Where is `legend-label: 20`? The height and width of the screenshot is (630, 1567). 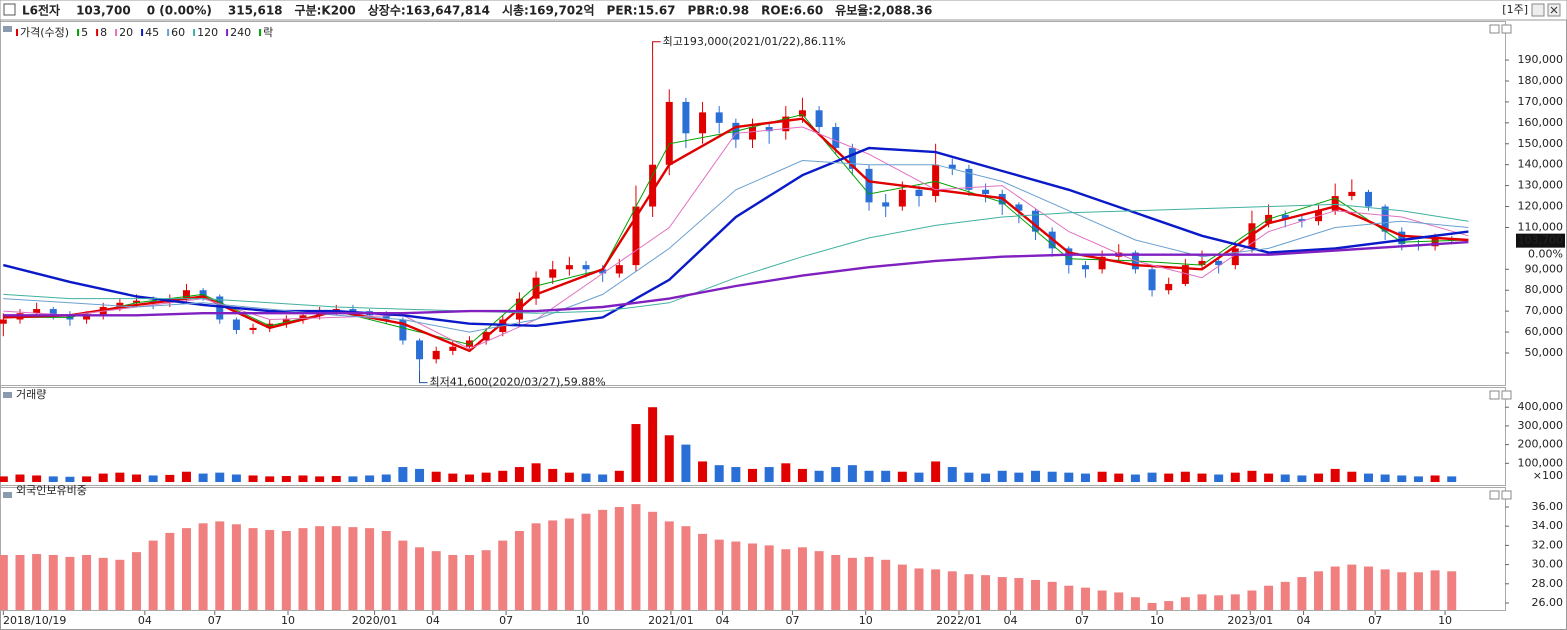
legend-label: 20 is located at coordinates (126, 32).